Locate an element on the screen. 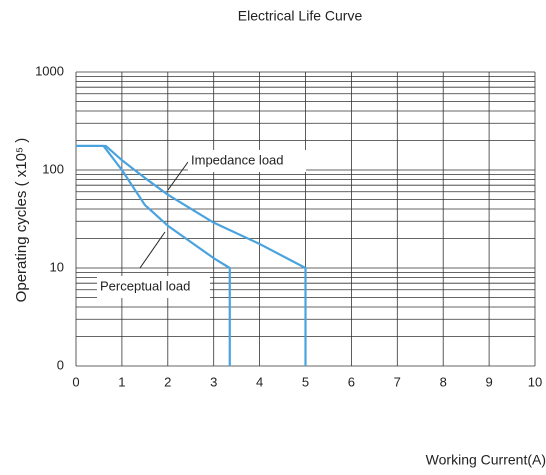 This screenshot has height=475, width=546. x-tick-label: 8 is located at coordinates (443, 381).